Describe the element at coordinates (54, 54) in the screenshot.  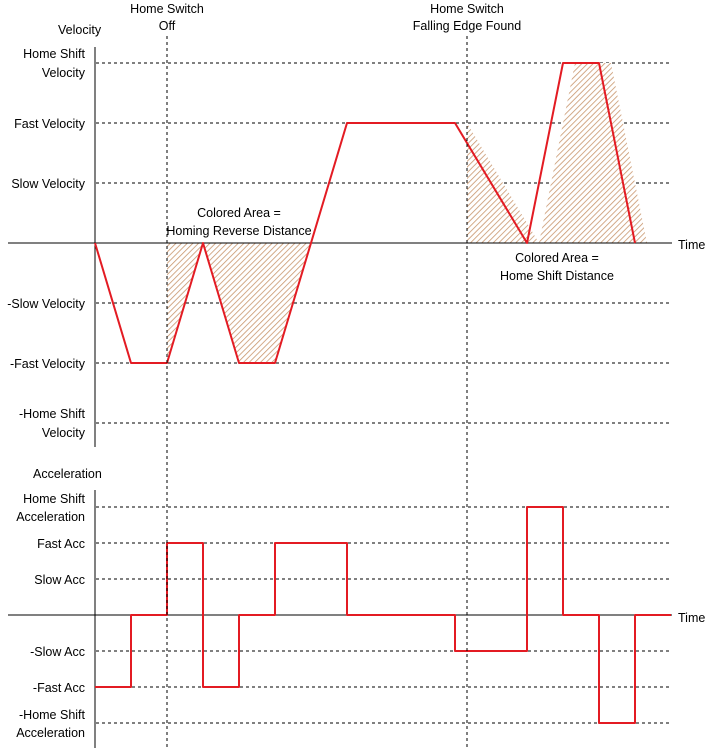
I see `level-home-shift-velocity-line1: Home Shift` at that location.